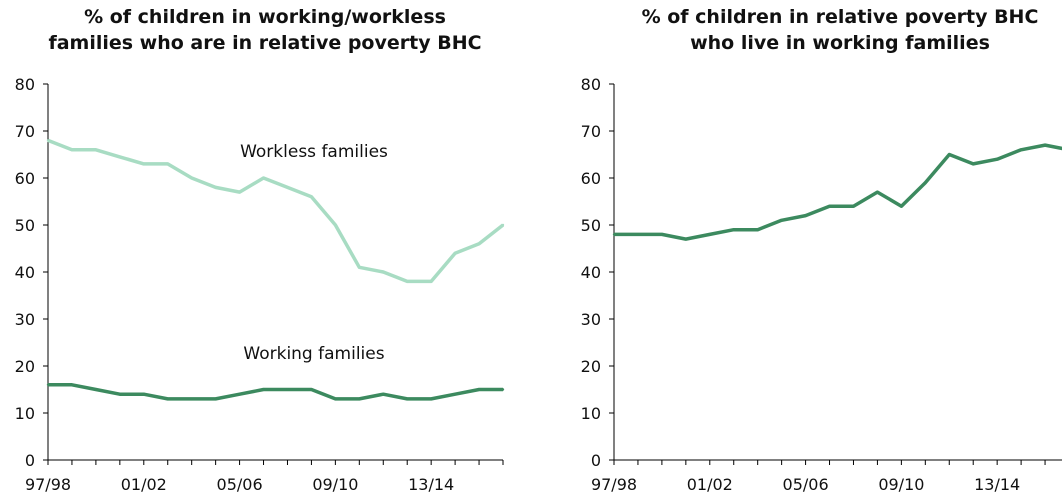 Image resolution: width=1062 pixels, height=499 pixels. What do you see at coordinates (591, 366) in the screenshot?
I see `right-y-tick-label: 20` at bounding box center [591, 366].